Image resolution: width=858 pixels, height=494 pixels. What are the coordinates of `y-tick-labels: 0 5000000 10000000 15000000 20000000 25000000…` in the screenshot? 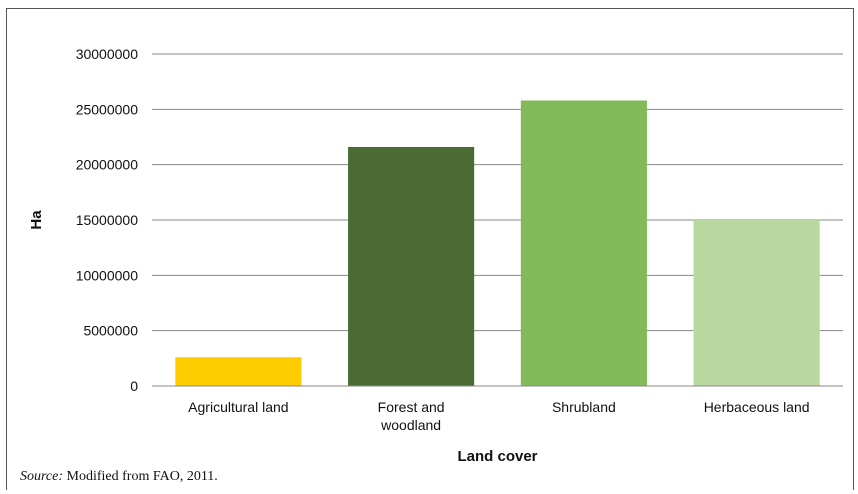 It's located at (107, 220).